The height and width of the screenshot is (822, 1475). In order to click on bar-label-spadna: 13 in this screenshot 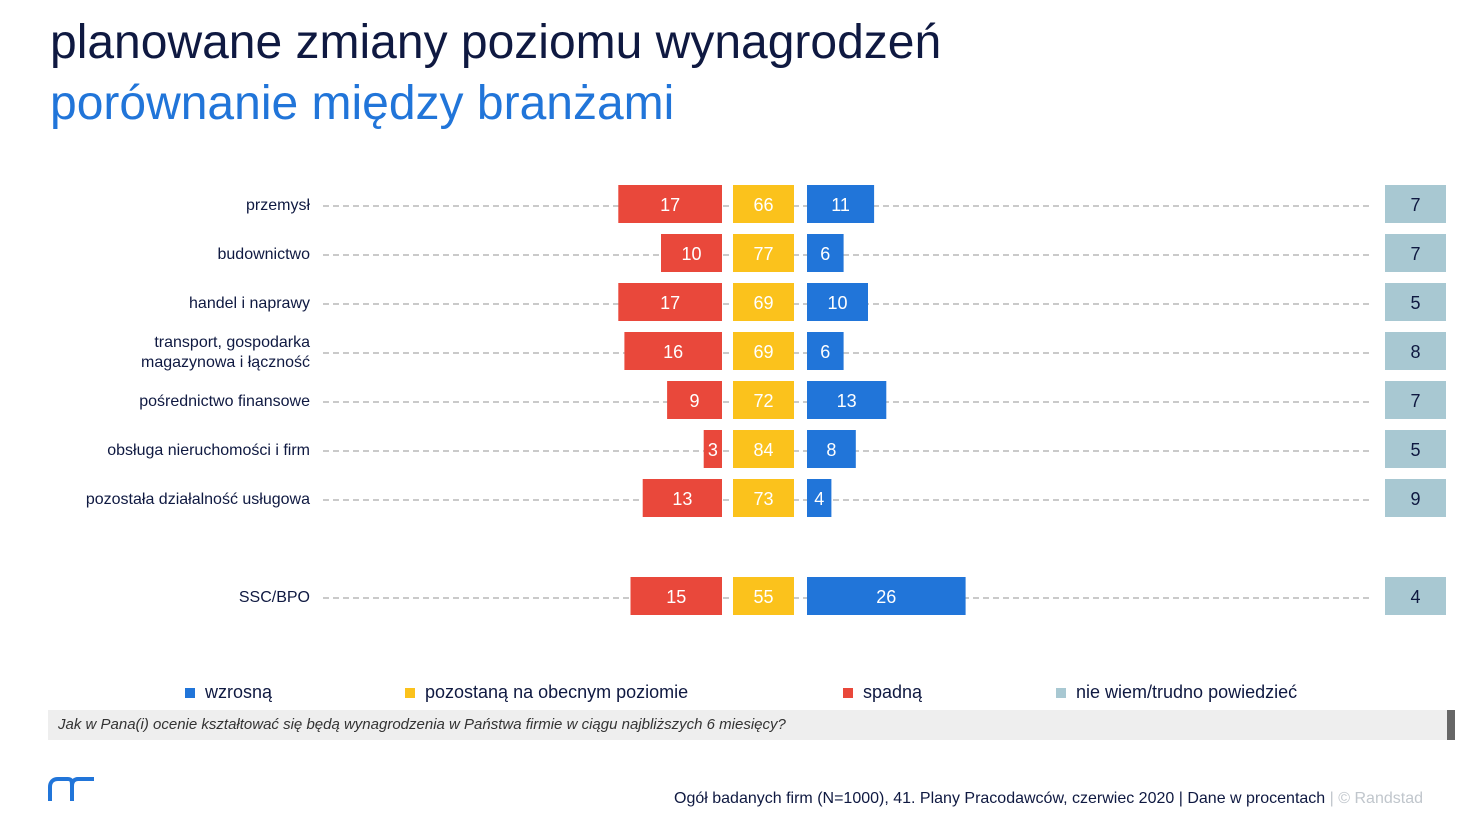, I will do `click(682, 499)`.